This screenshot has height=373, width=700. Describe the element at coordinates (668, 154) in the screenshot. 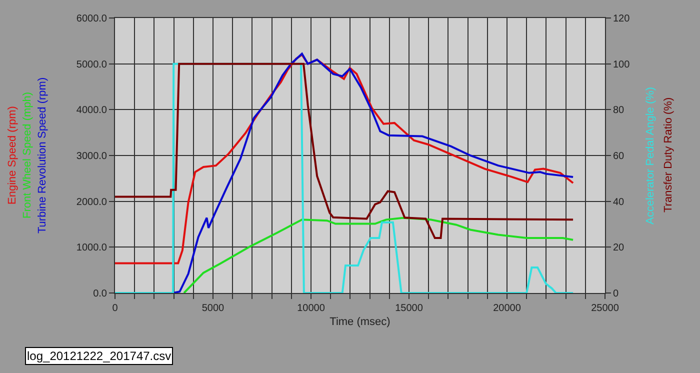

I see `text: Transfer Duty Ratio (%)` at that location.